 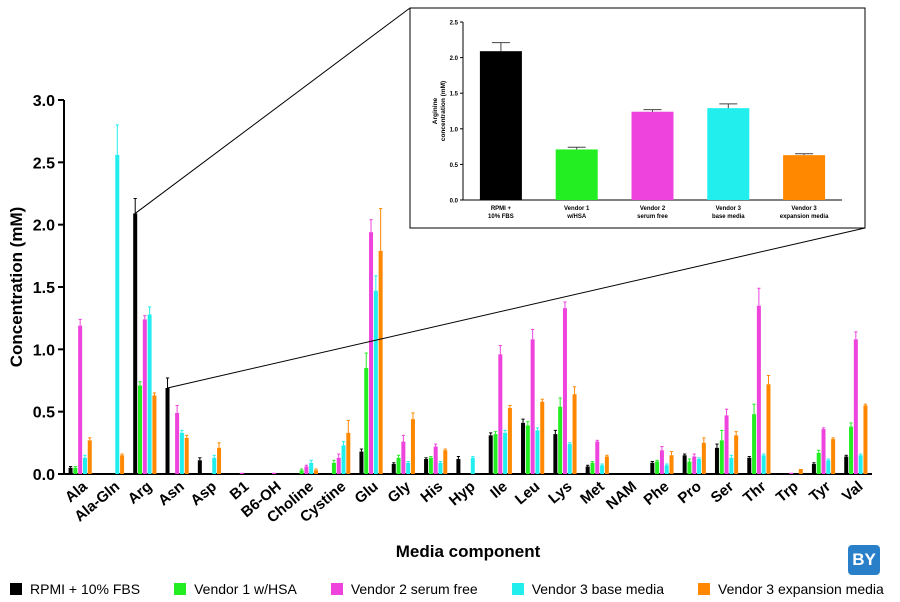 I want to click on inset-x-tick-label: w/HSA, so click(x=576, y=217).